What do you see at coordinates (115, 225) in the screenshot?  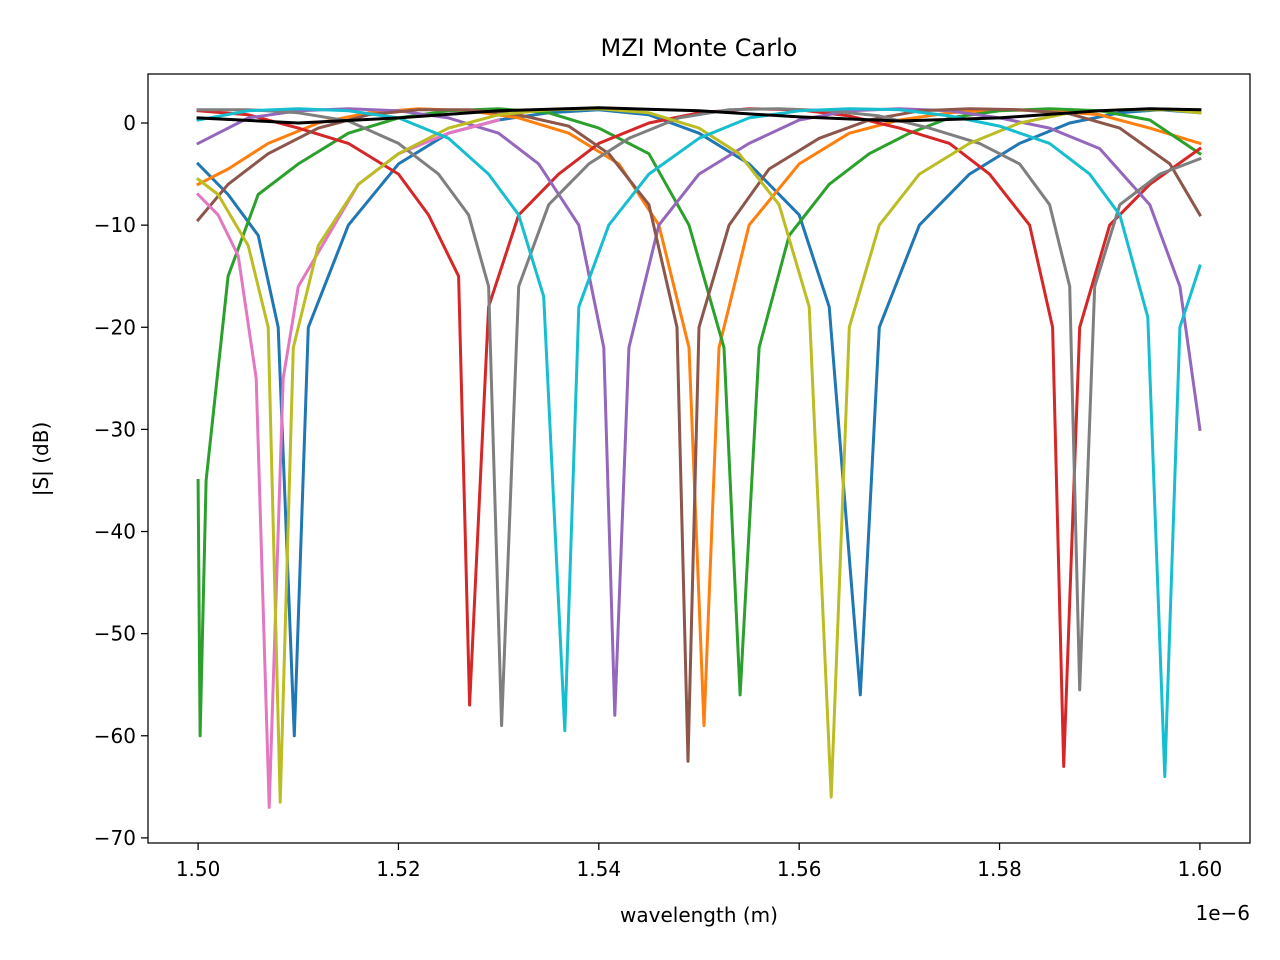 I see `y-tick-label: −10` at bounding box center [115, 225].